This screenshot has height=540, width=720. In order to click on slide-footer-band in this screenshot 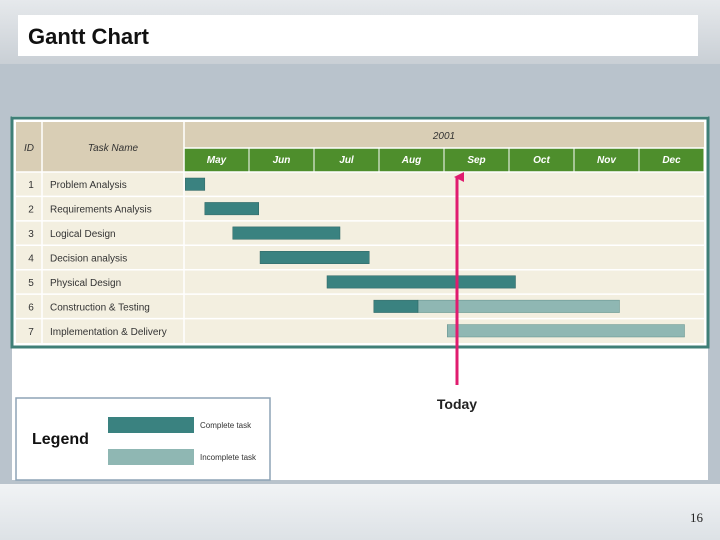, I will do `click(360, 512)`.